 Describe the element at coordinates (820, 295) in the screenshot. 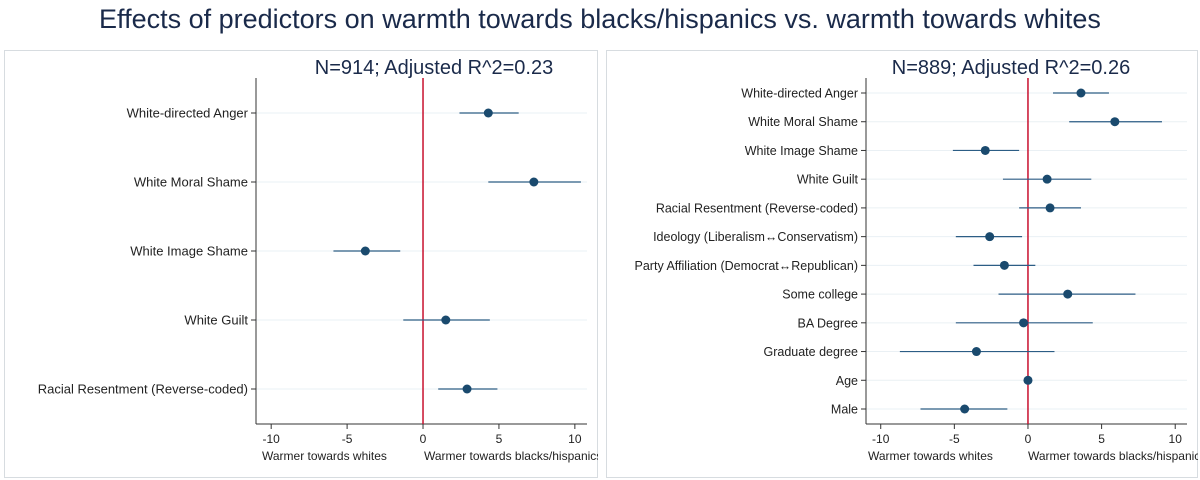

I see `predictor-label: Some college` at that location.